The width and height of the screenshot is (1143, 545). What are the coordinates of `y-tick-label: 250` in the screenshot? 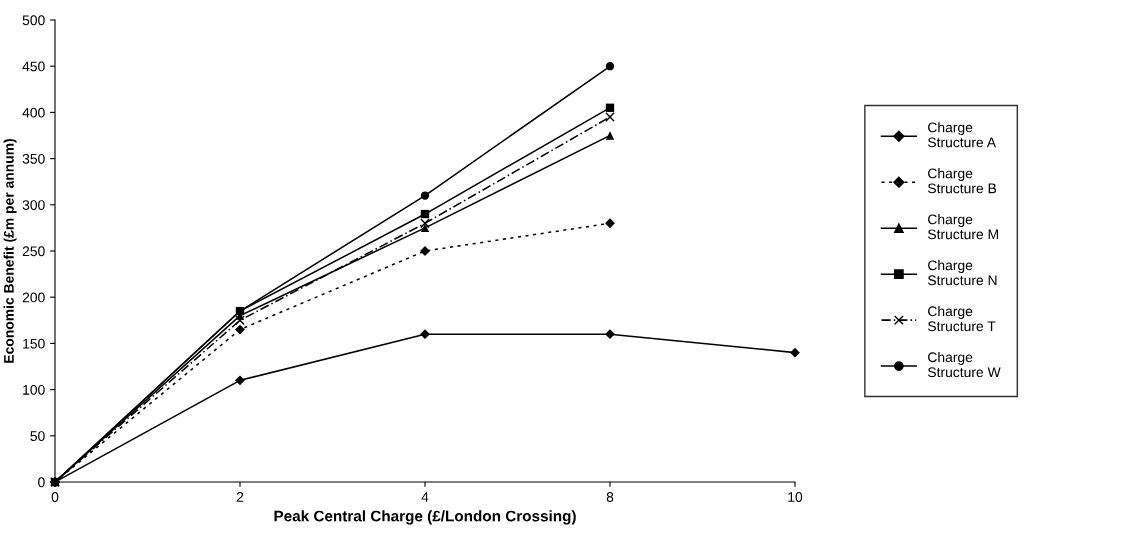 It's located at (33, 251).